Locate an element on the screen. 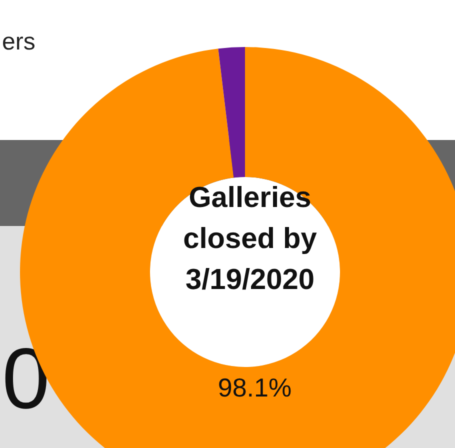  data-label: 98.1% is located at coordinates (255, 387).